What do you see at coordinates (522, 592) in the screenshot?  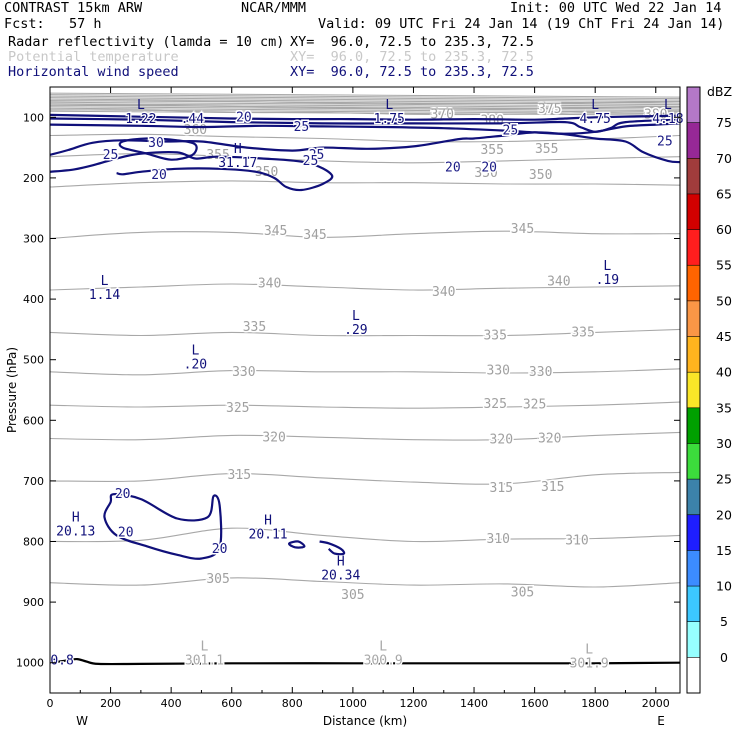 I see `theta-label: 305` at bounding box center [522, 592].